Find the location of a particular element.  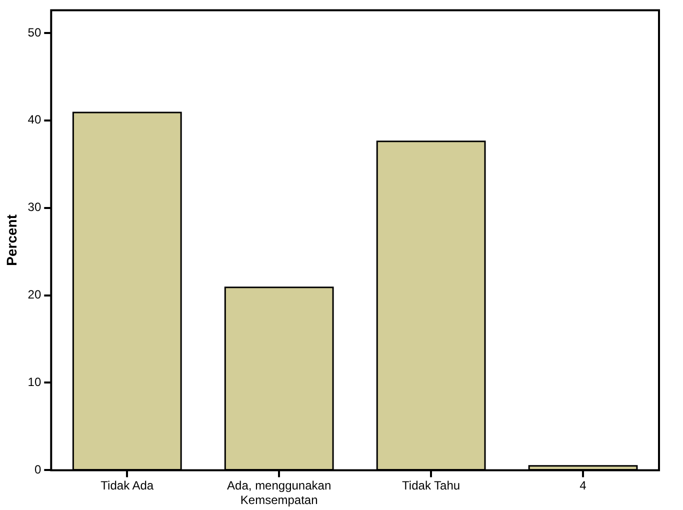

y-tick-label: 30 is located at coordinates (35, 207).